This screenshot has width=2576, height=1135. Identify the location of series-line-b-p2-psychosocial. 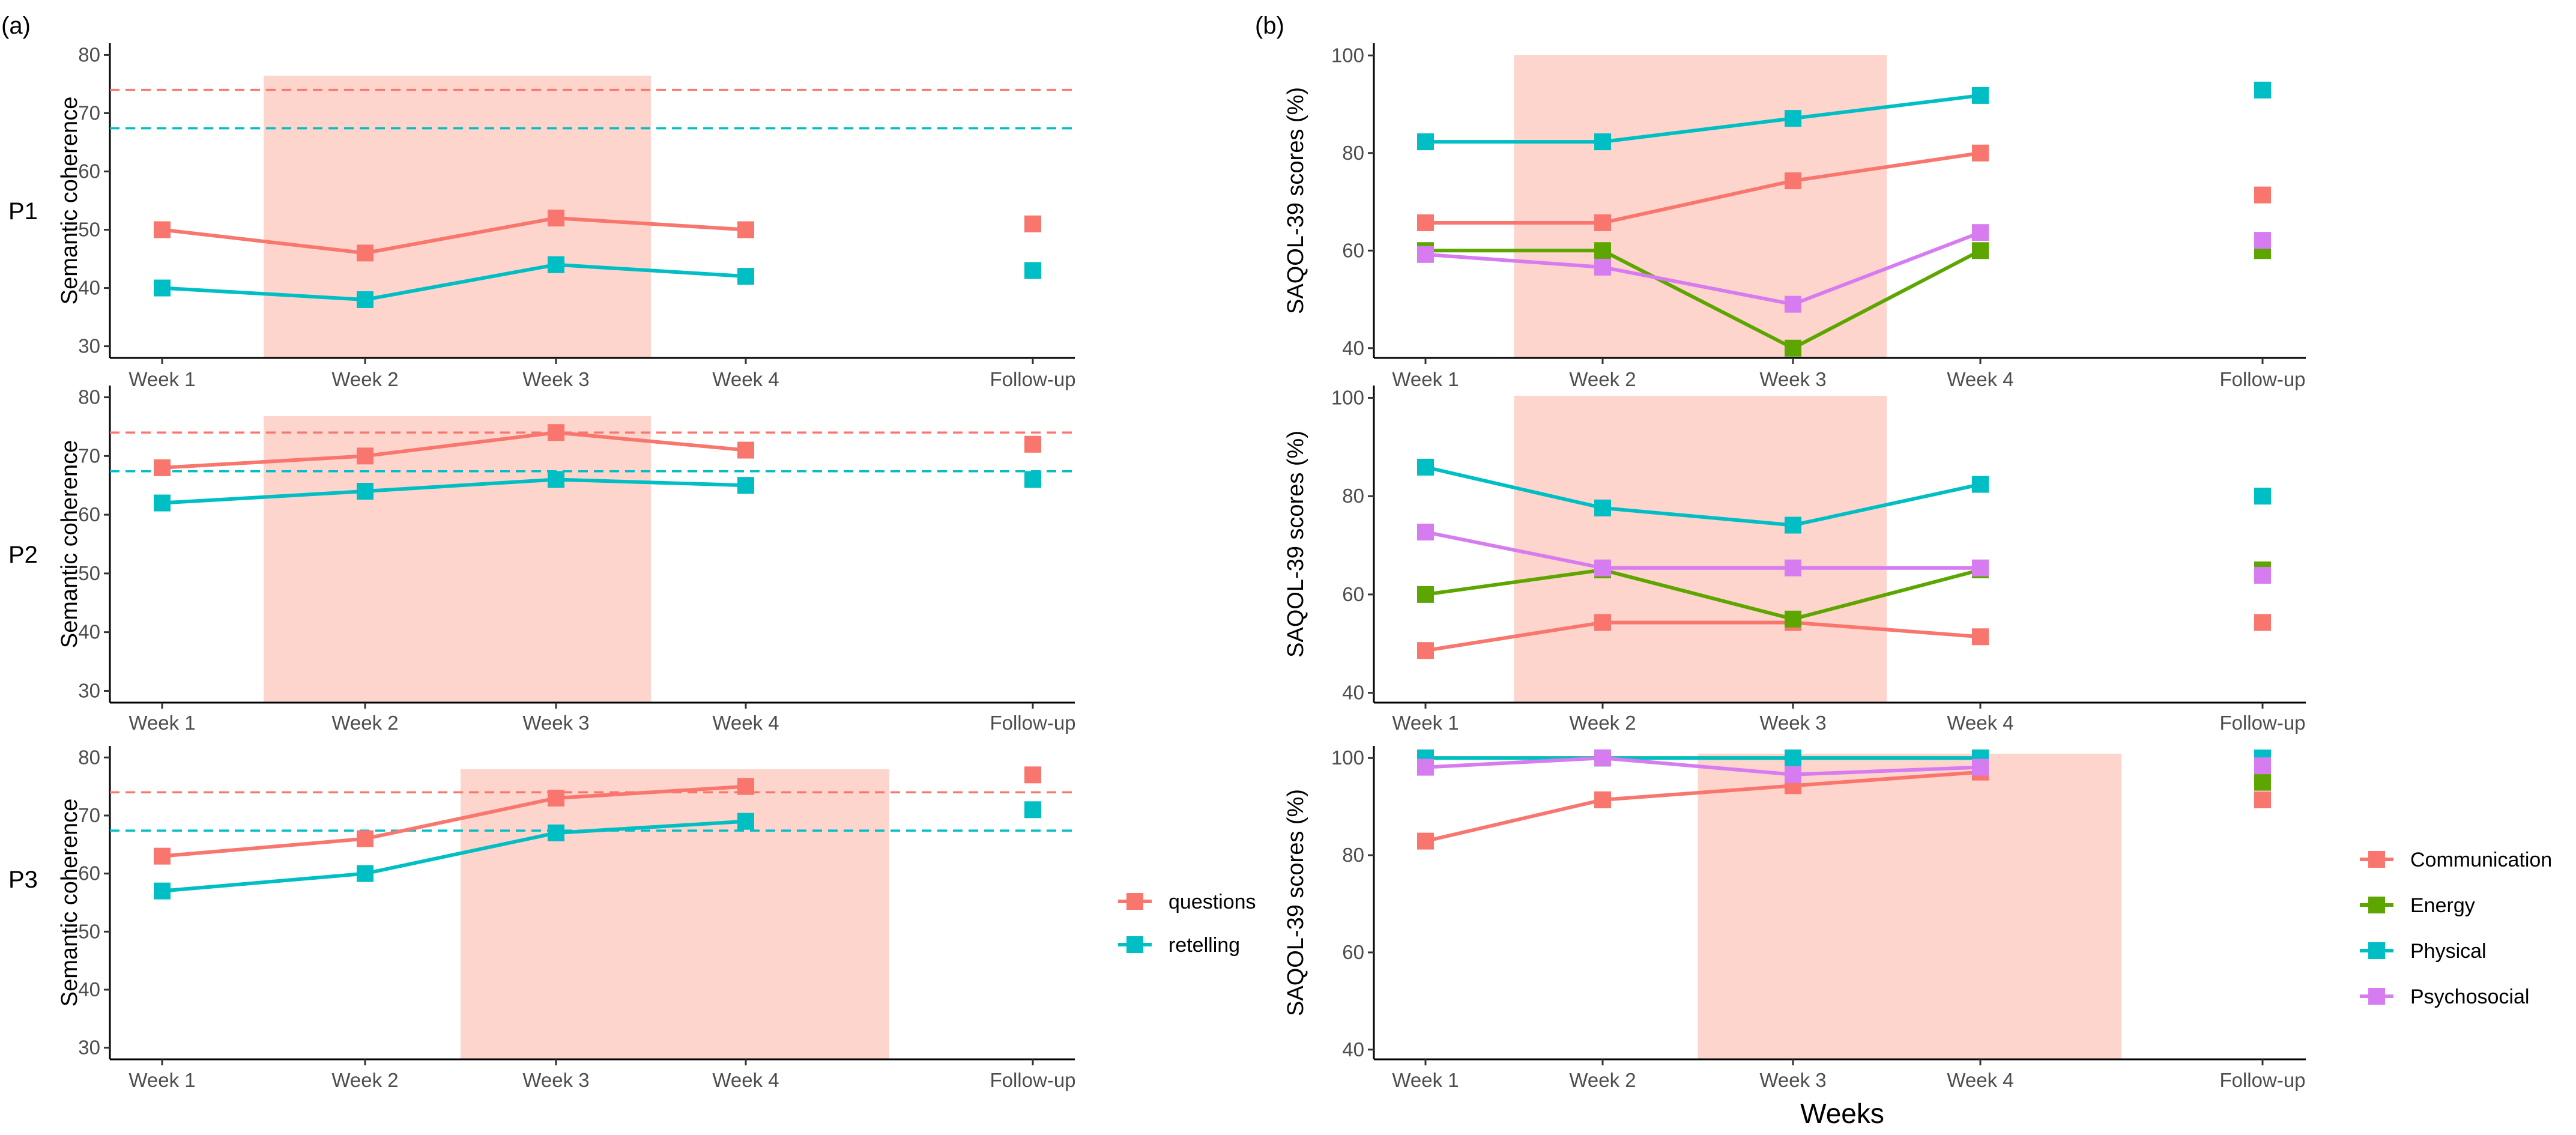
(1702, 550).